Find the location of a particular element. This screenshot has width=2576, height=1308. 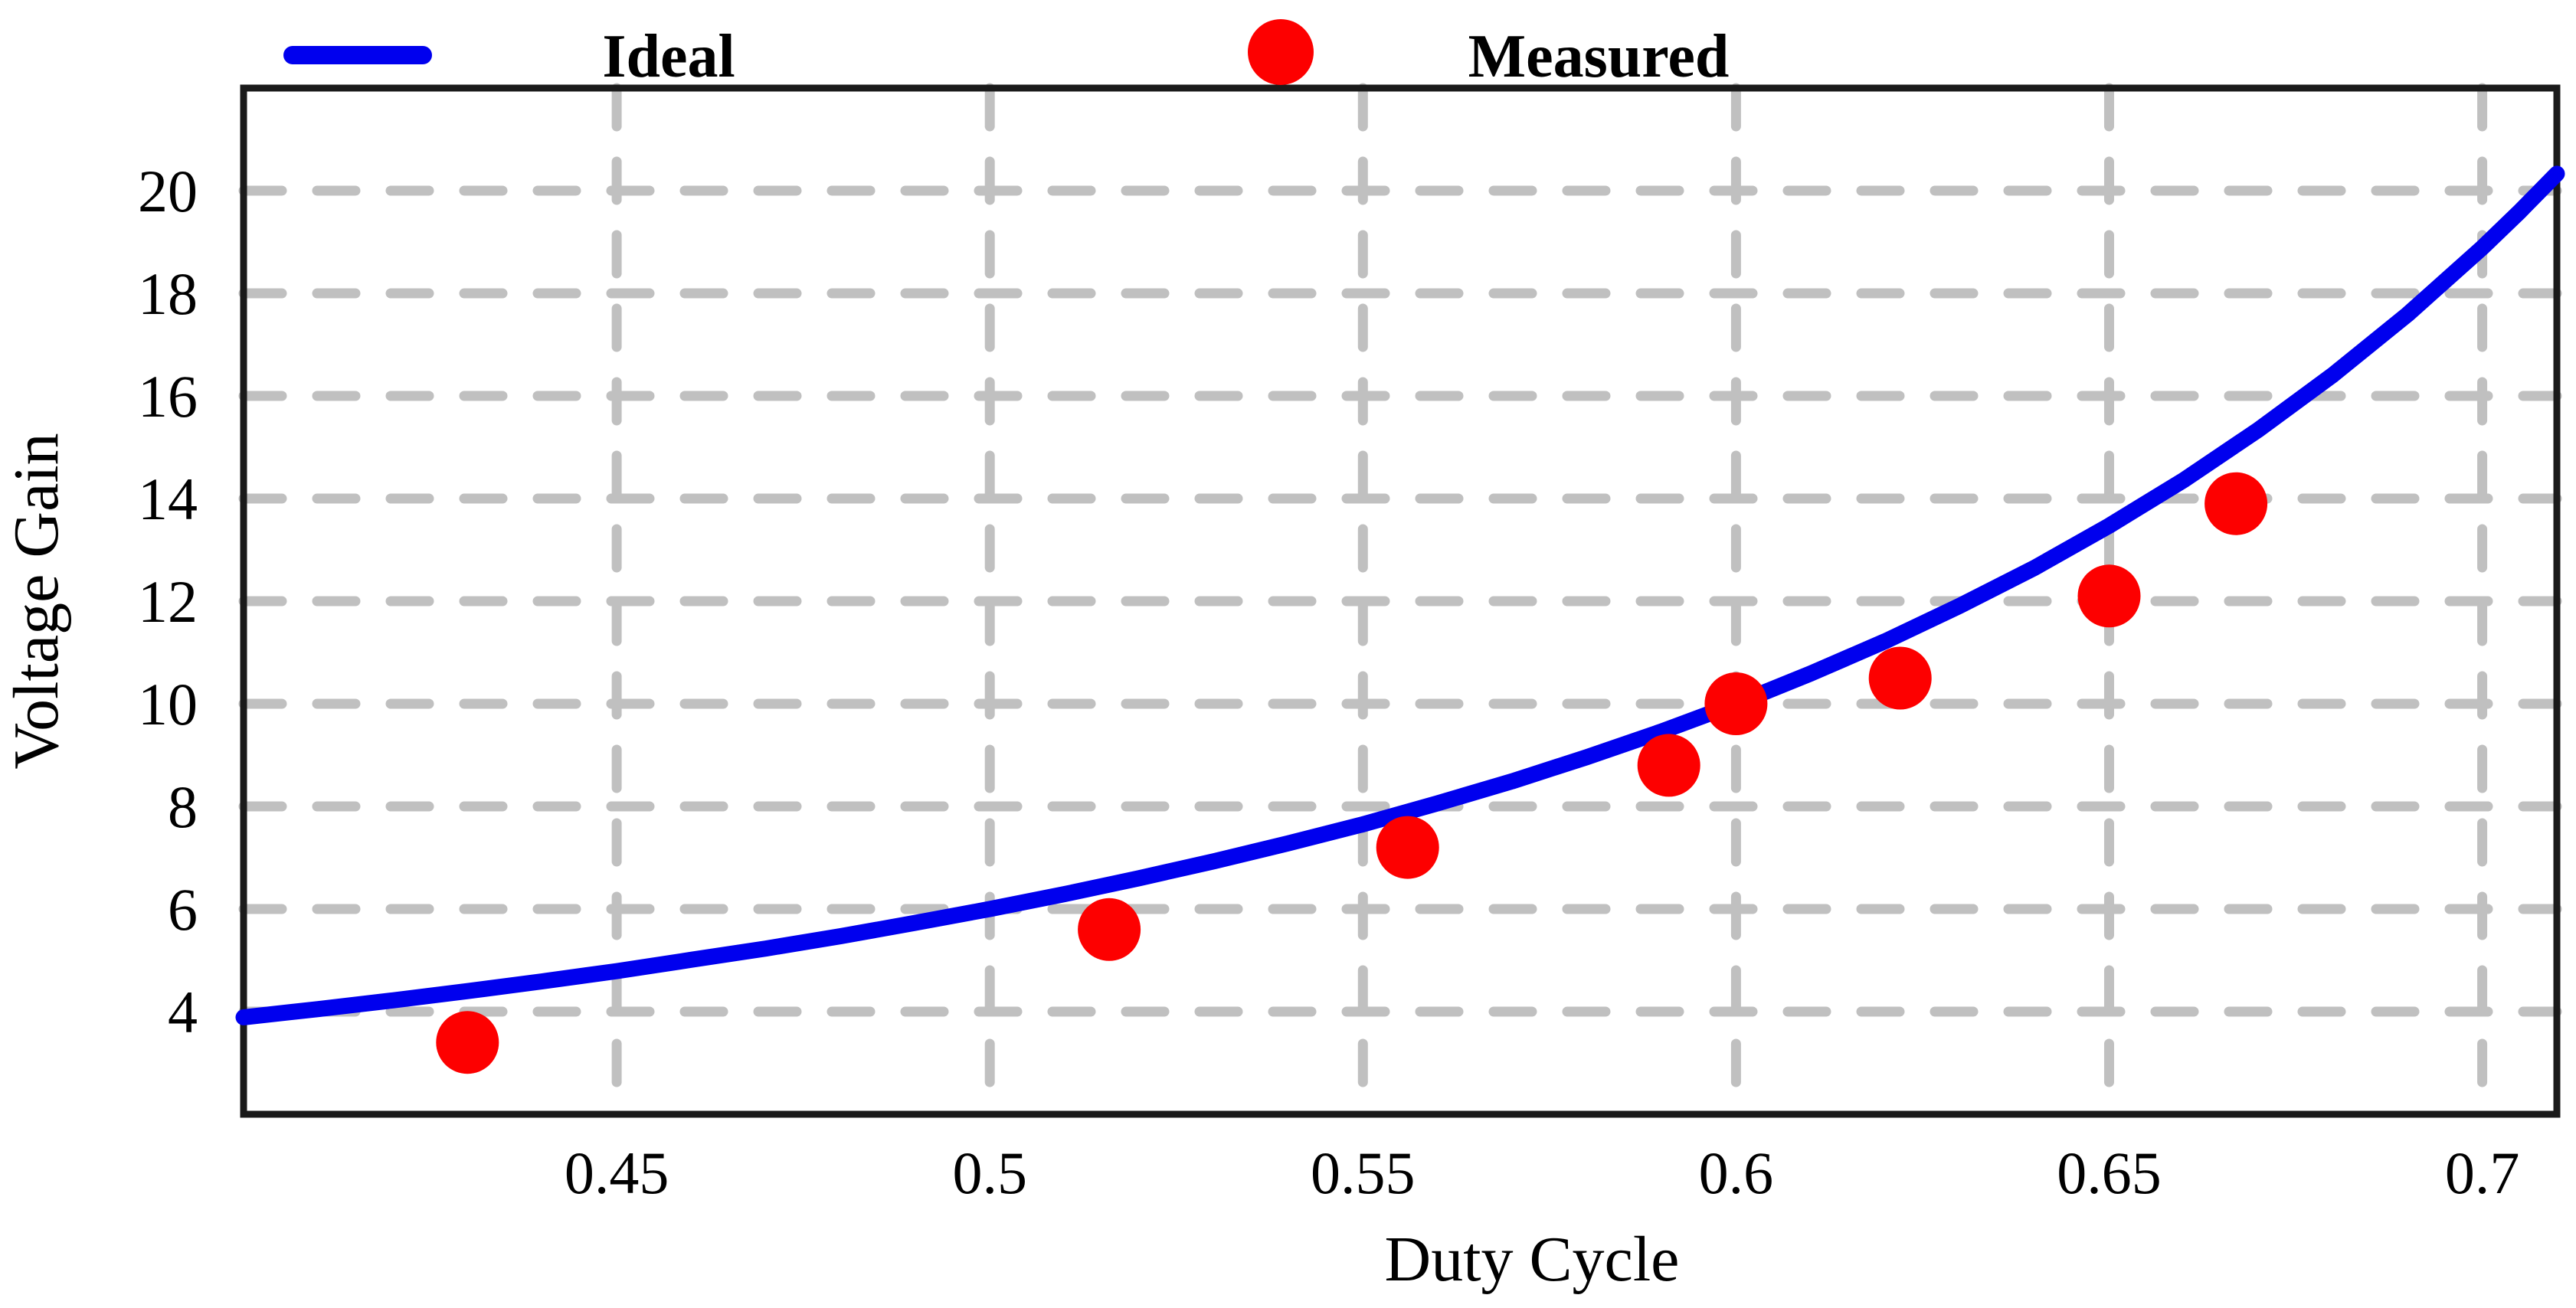

y-tick-label: 6 is located at coordinates (183, 909).